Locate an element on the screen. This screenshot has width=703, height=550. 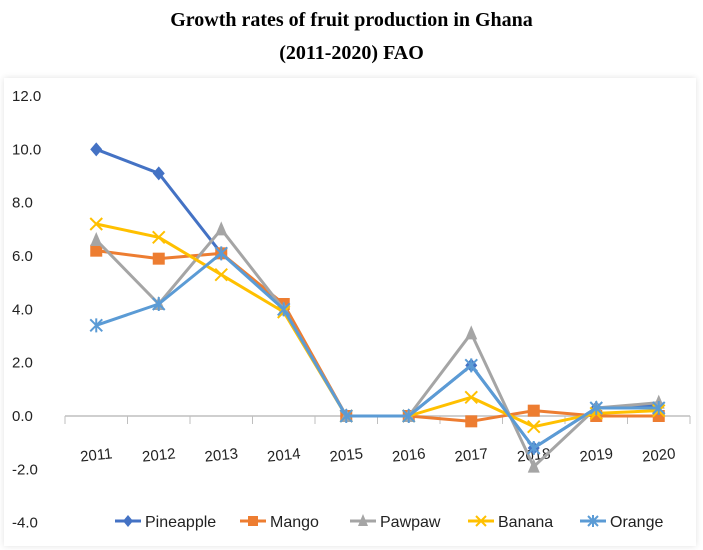
chart-subtitle: (2011-2020) FAO is located at coordinates (351, 53).